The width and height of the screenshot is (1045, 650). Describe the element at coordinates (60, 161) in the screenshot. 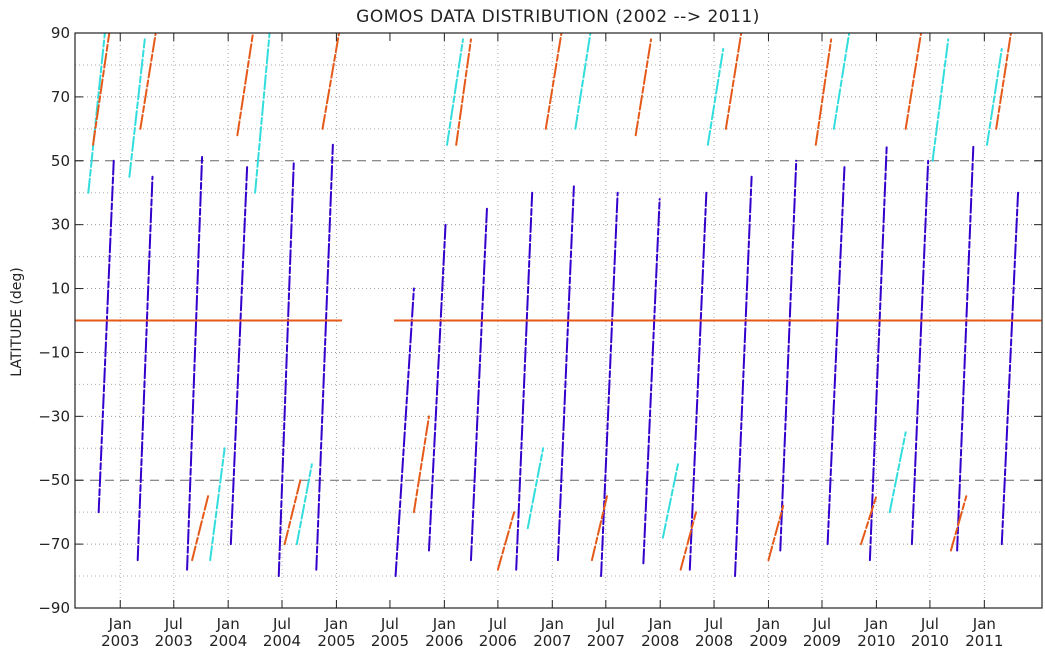

I see `y-tick-label: 50` at that location.